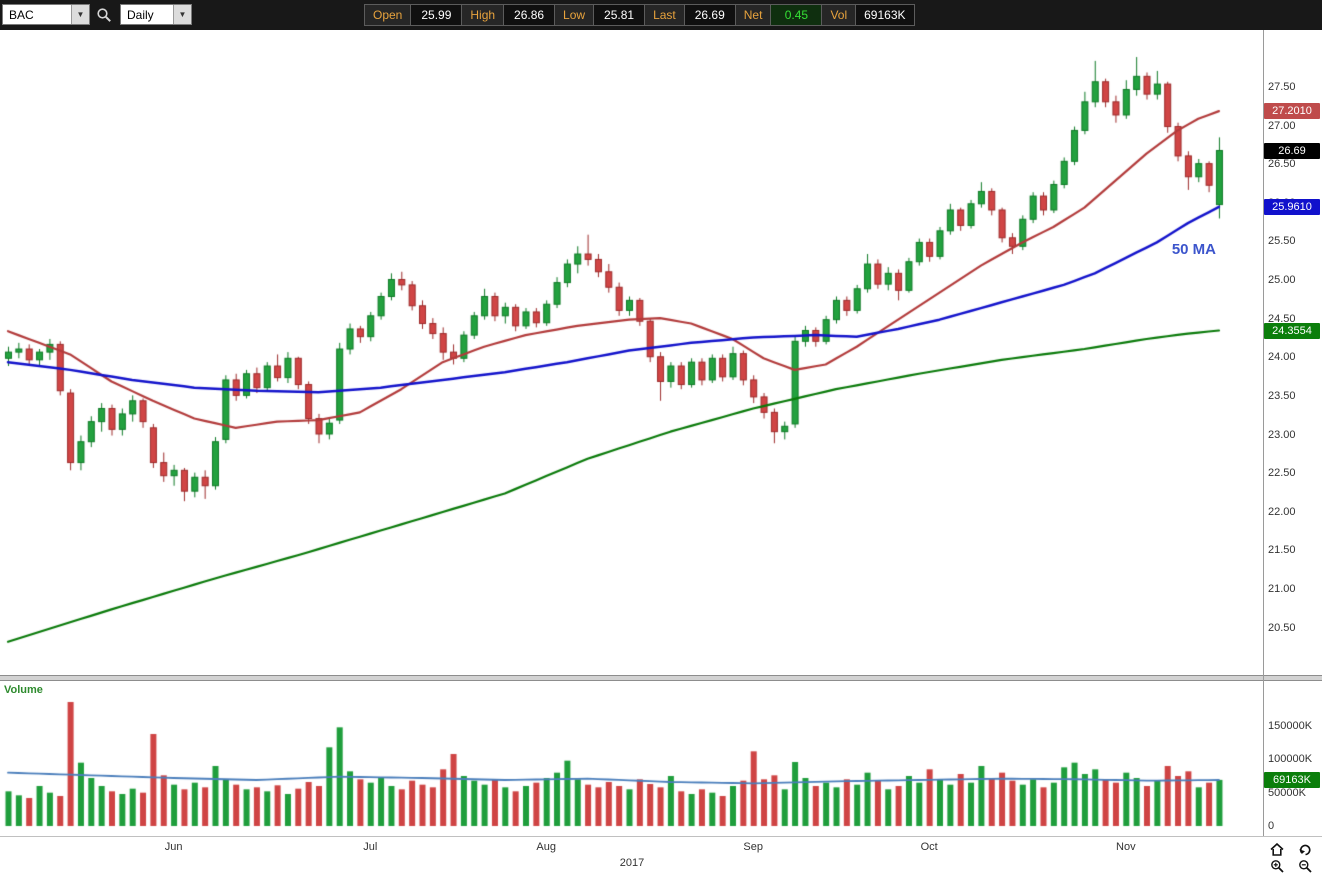  Describe the element at coordinates (1282, 395) in the screenshot. I see `price-axis-label: 23.50` at that location.